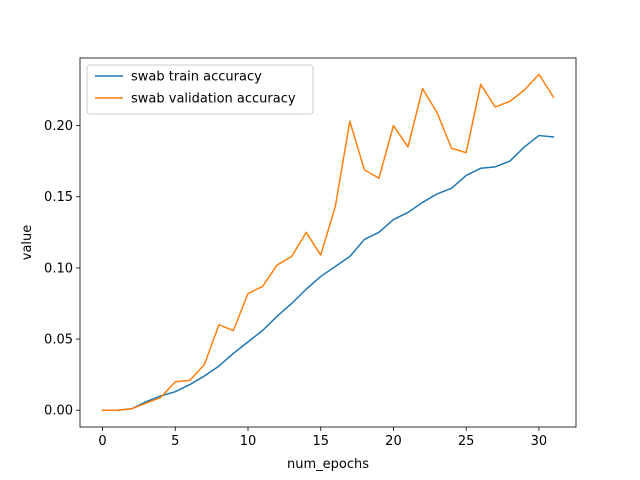 This screenshot has width=640, height=480. I want to click on x-tick-label: 5, so click(175, 441).